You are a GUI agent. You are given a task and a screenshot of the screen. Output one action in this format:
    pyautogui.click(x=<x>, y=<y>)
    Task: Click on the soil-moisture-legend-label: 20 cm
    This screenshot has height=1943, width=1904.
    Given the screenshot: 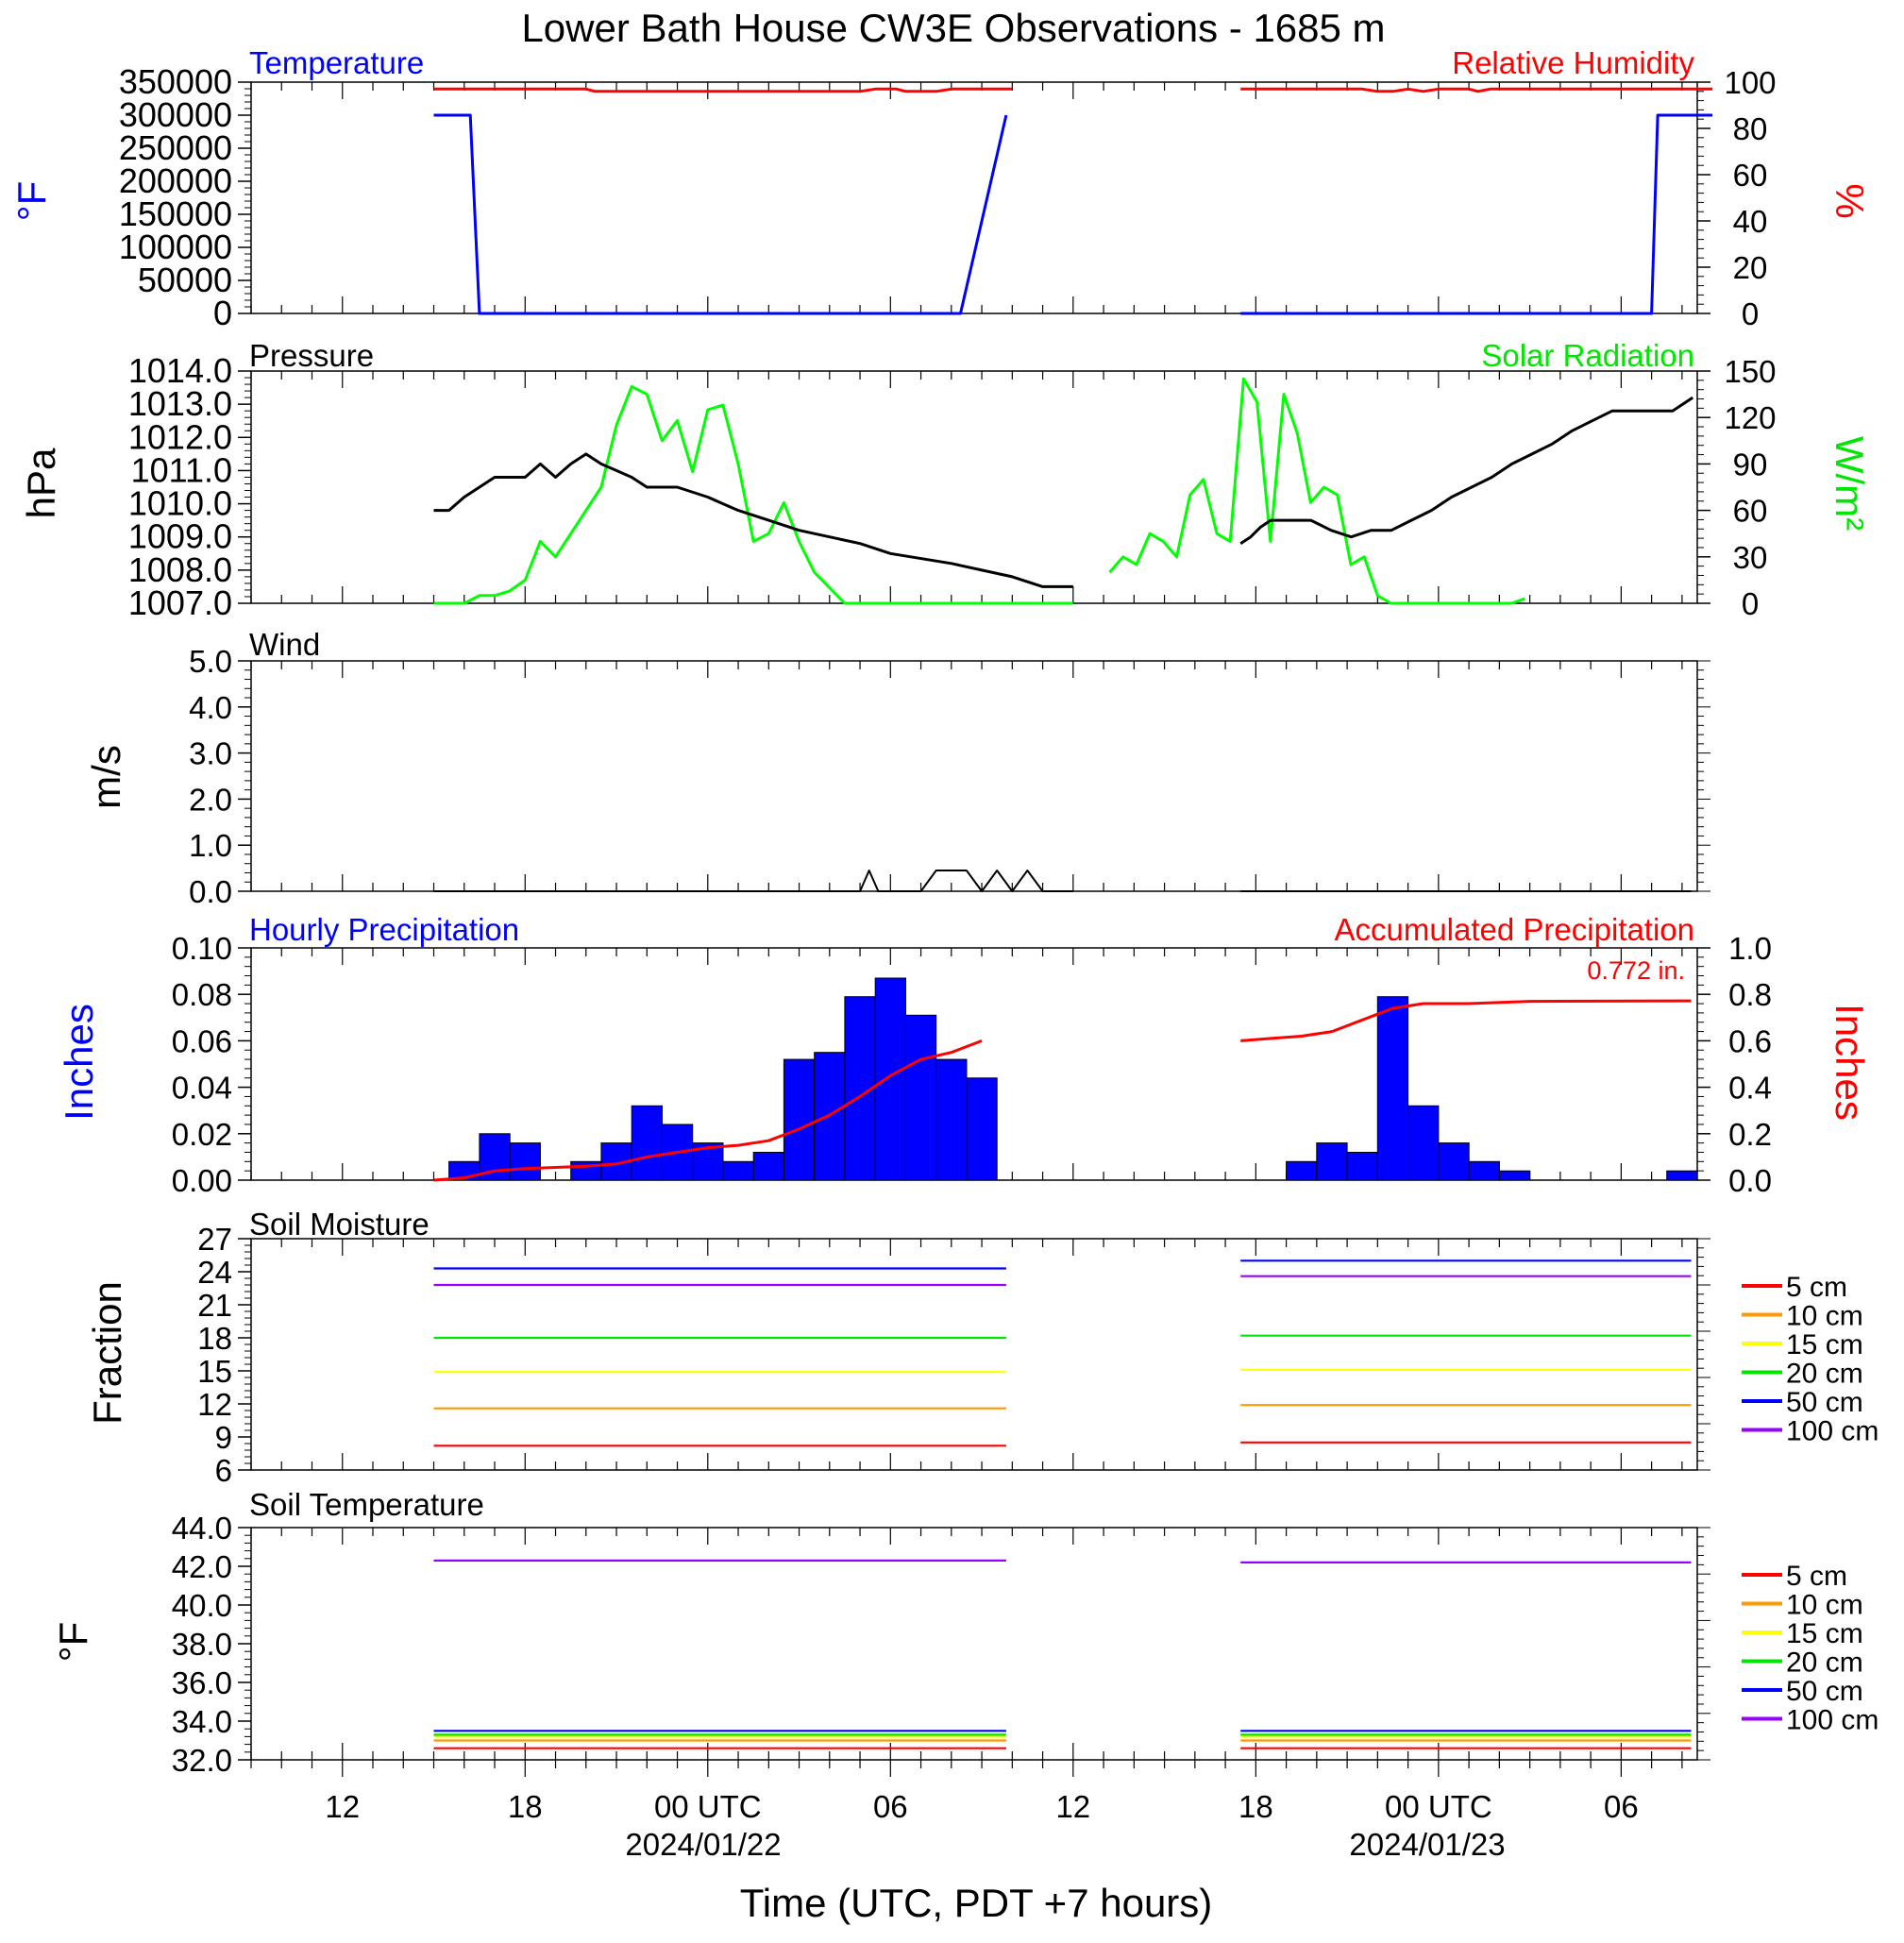 What is the action you would take?
    pyautogui.click(x=1824, y=1374)
    